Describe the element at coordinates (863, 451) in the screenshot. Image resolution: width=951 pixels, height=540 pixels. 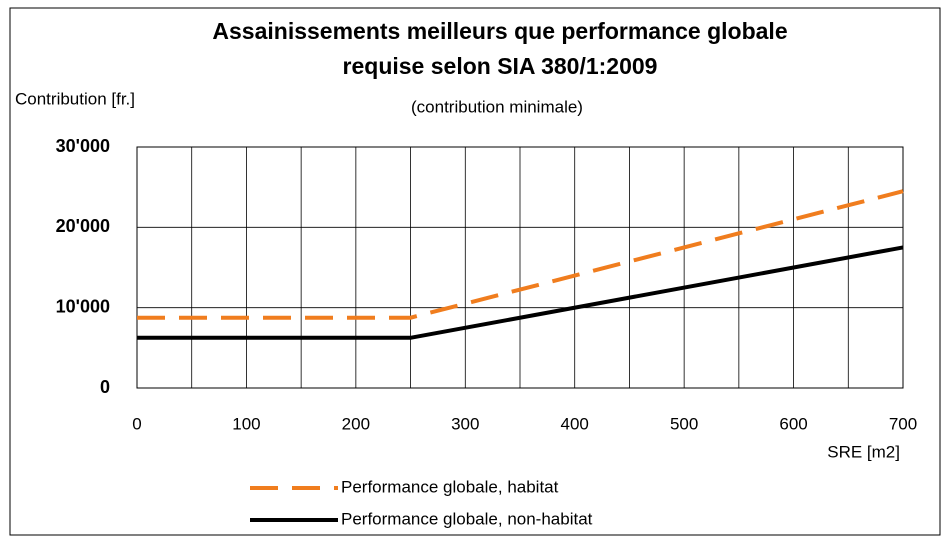
I see `x-axis-label: SRE [m2]` at that location.